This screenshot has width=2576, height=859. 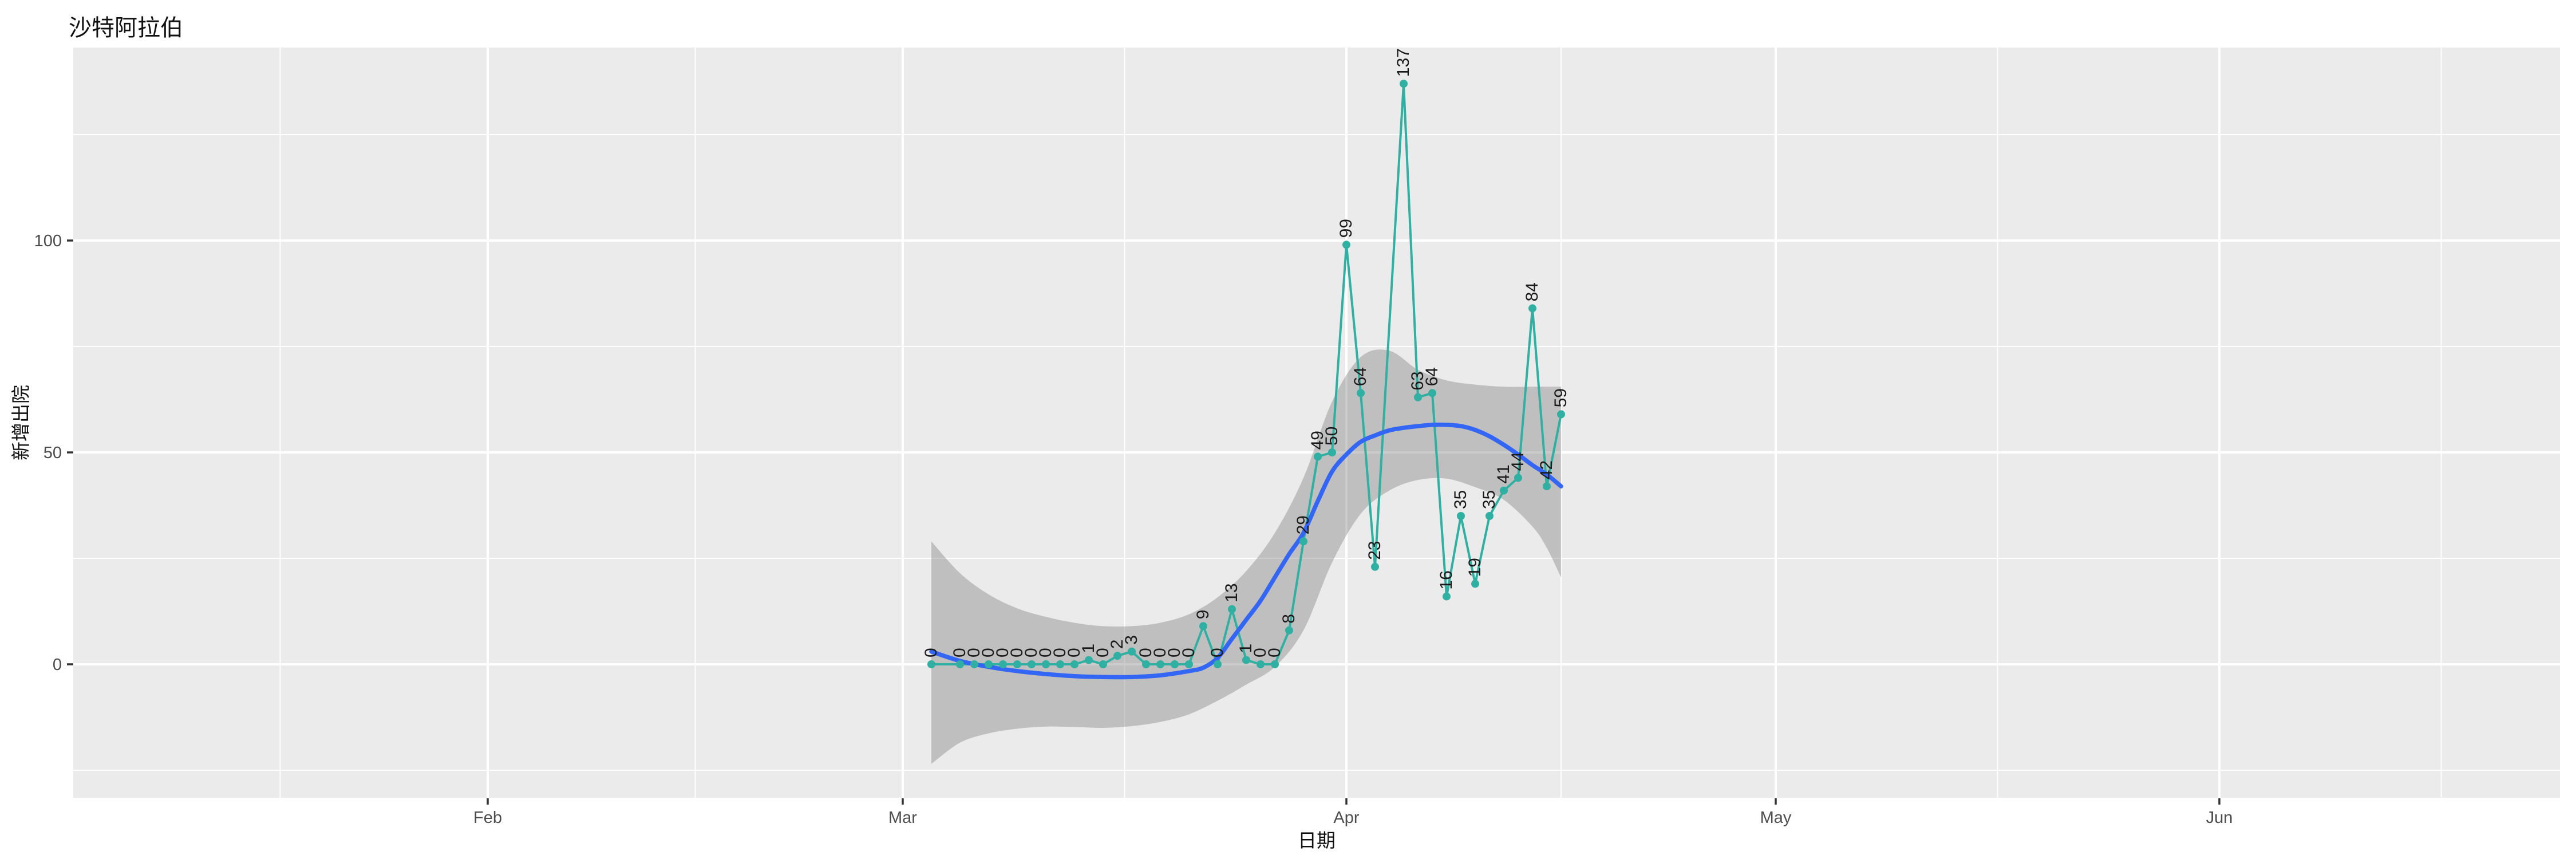 I want to click on y-axis-tick-label: 100, so click(x=48, y=241).